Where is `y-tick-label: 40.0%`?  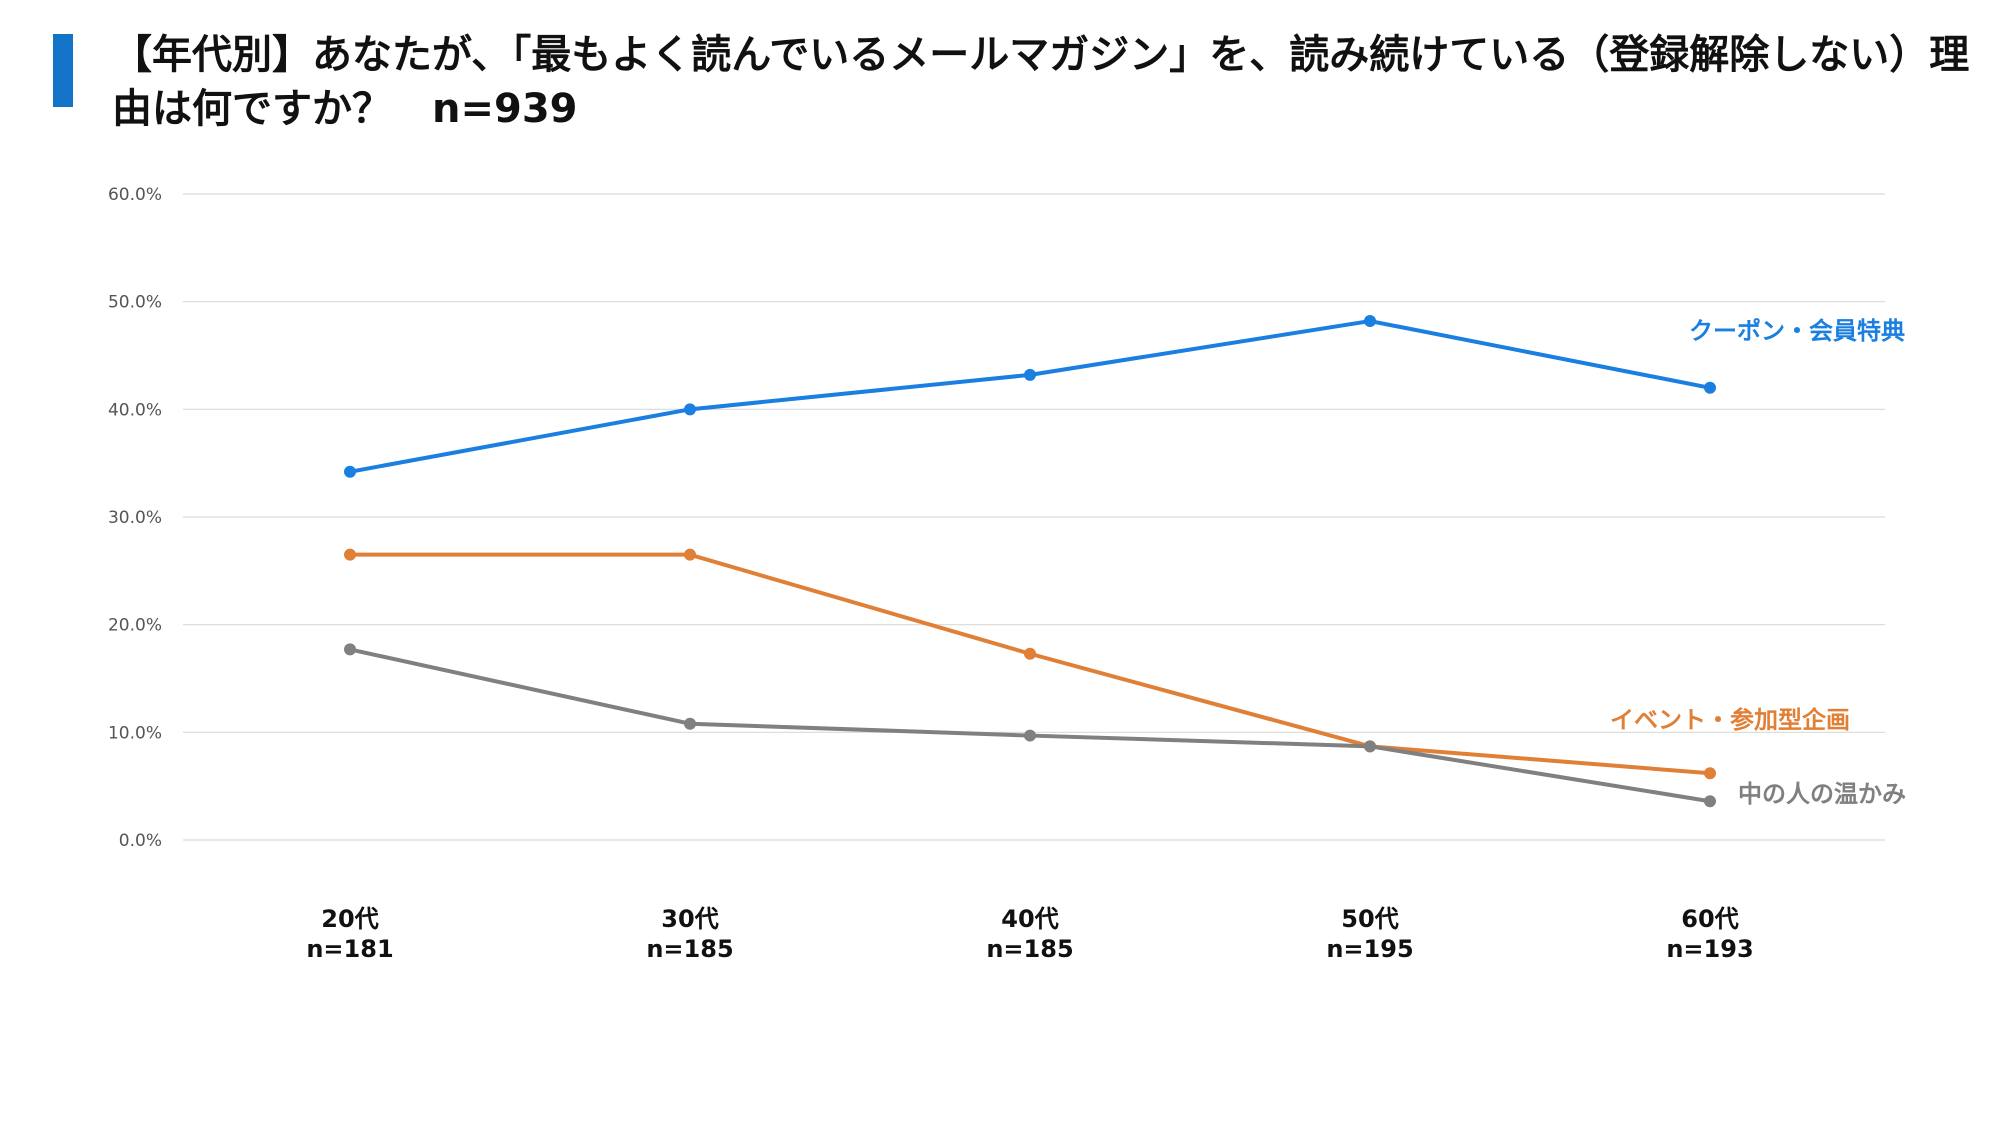
y-tick-label: 40.0% is located at coordinates (135, 410).